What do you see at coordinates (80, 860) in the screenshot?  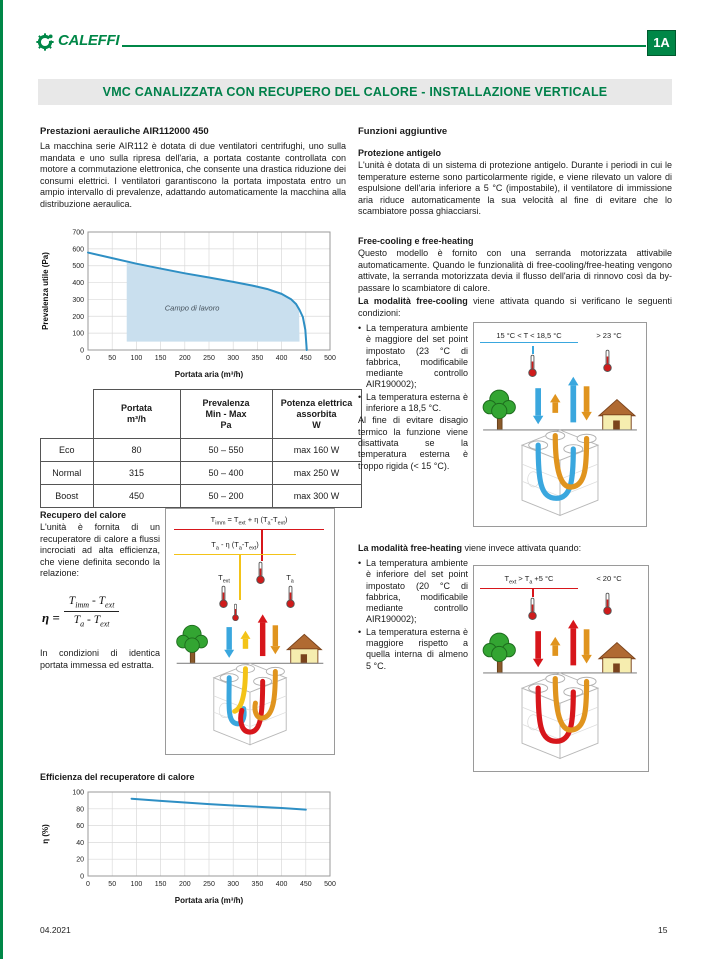 I see `svg-text: 20` at bounding box center [80, 860].